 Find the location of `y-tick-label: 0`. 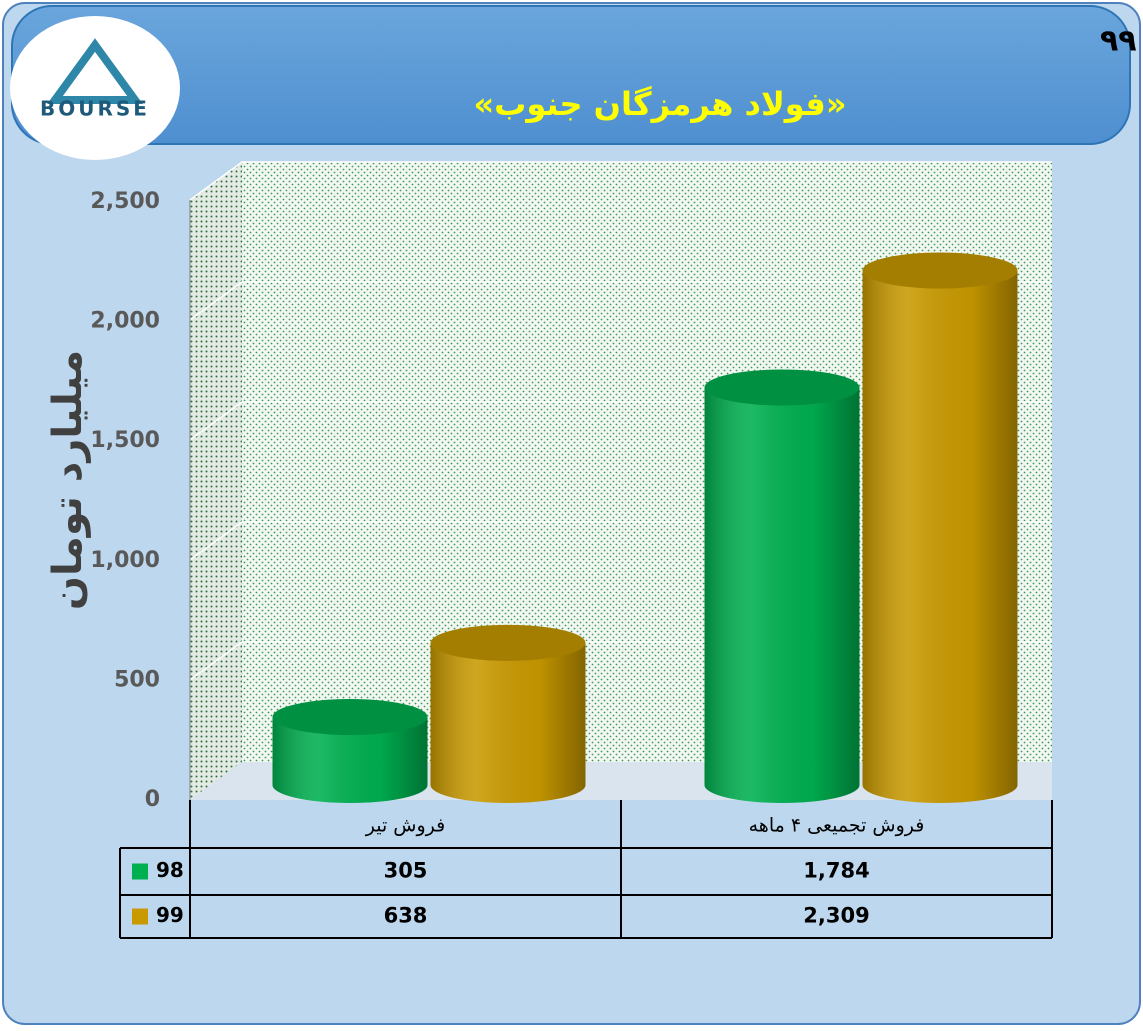

y-tick-label: 0 is located at coordinates (152, 799).